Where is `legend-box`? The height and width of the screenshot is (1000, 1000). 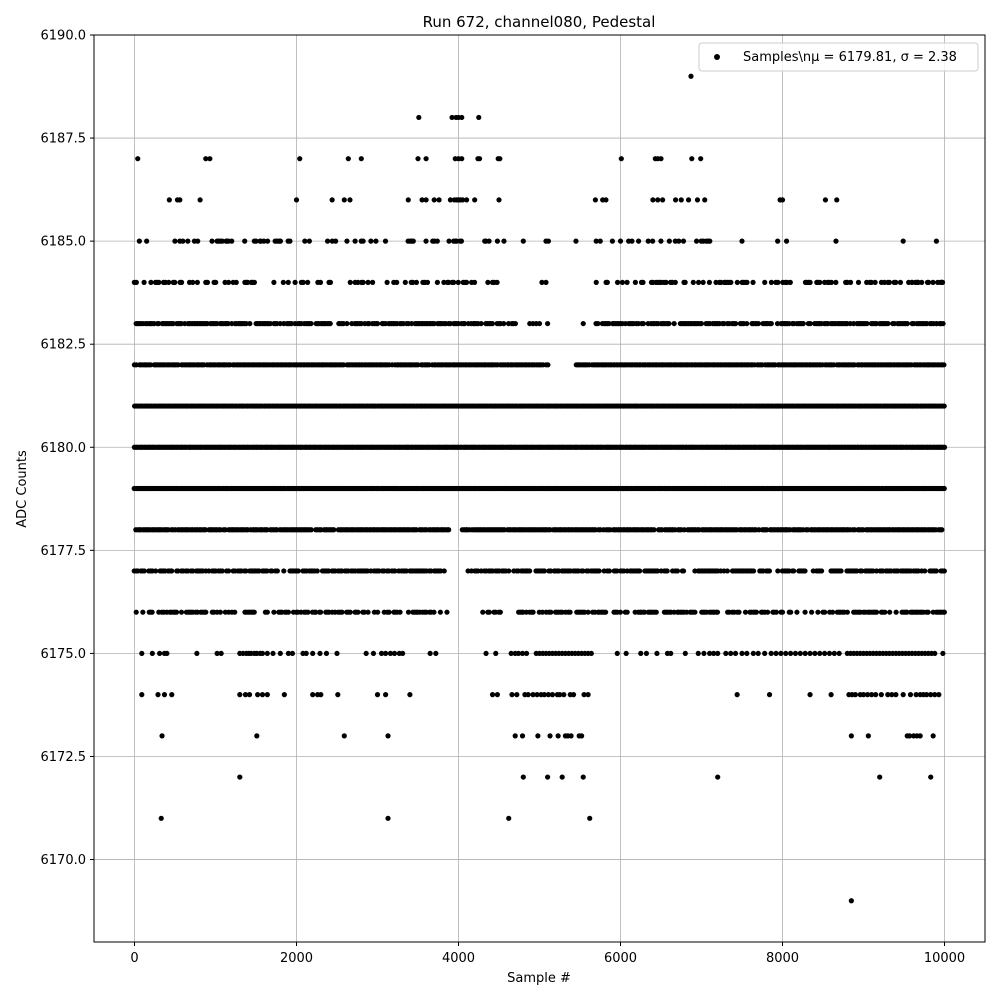
legend-box is located at coordinates (838, 57).